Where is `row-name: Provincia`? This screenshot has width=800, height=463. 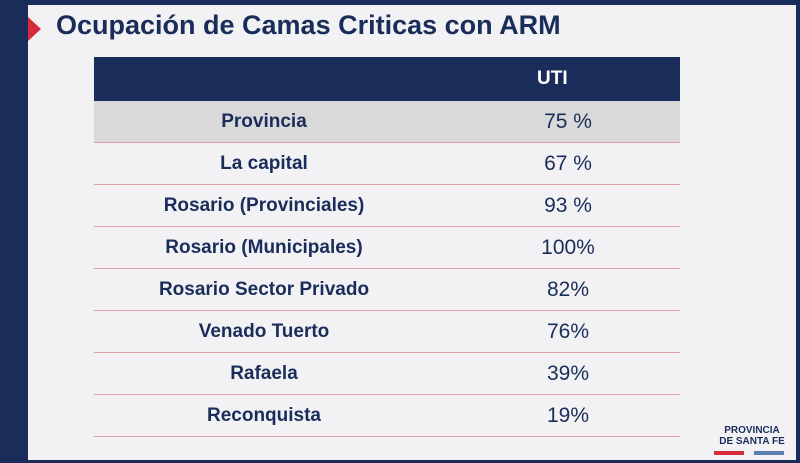 row-name: Provincia is located at coordinates (264, 121).